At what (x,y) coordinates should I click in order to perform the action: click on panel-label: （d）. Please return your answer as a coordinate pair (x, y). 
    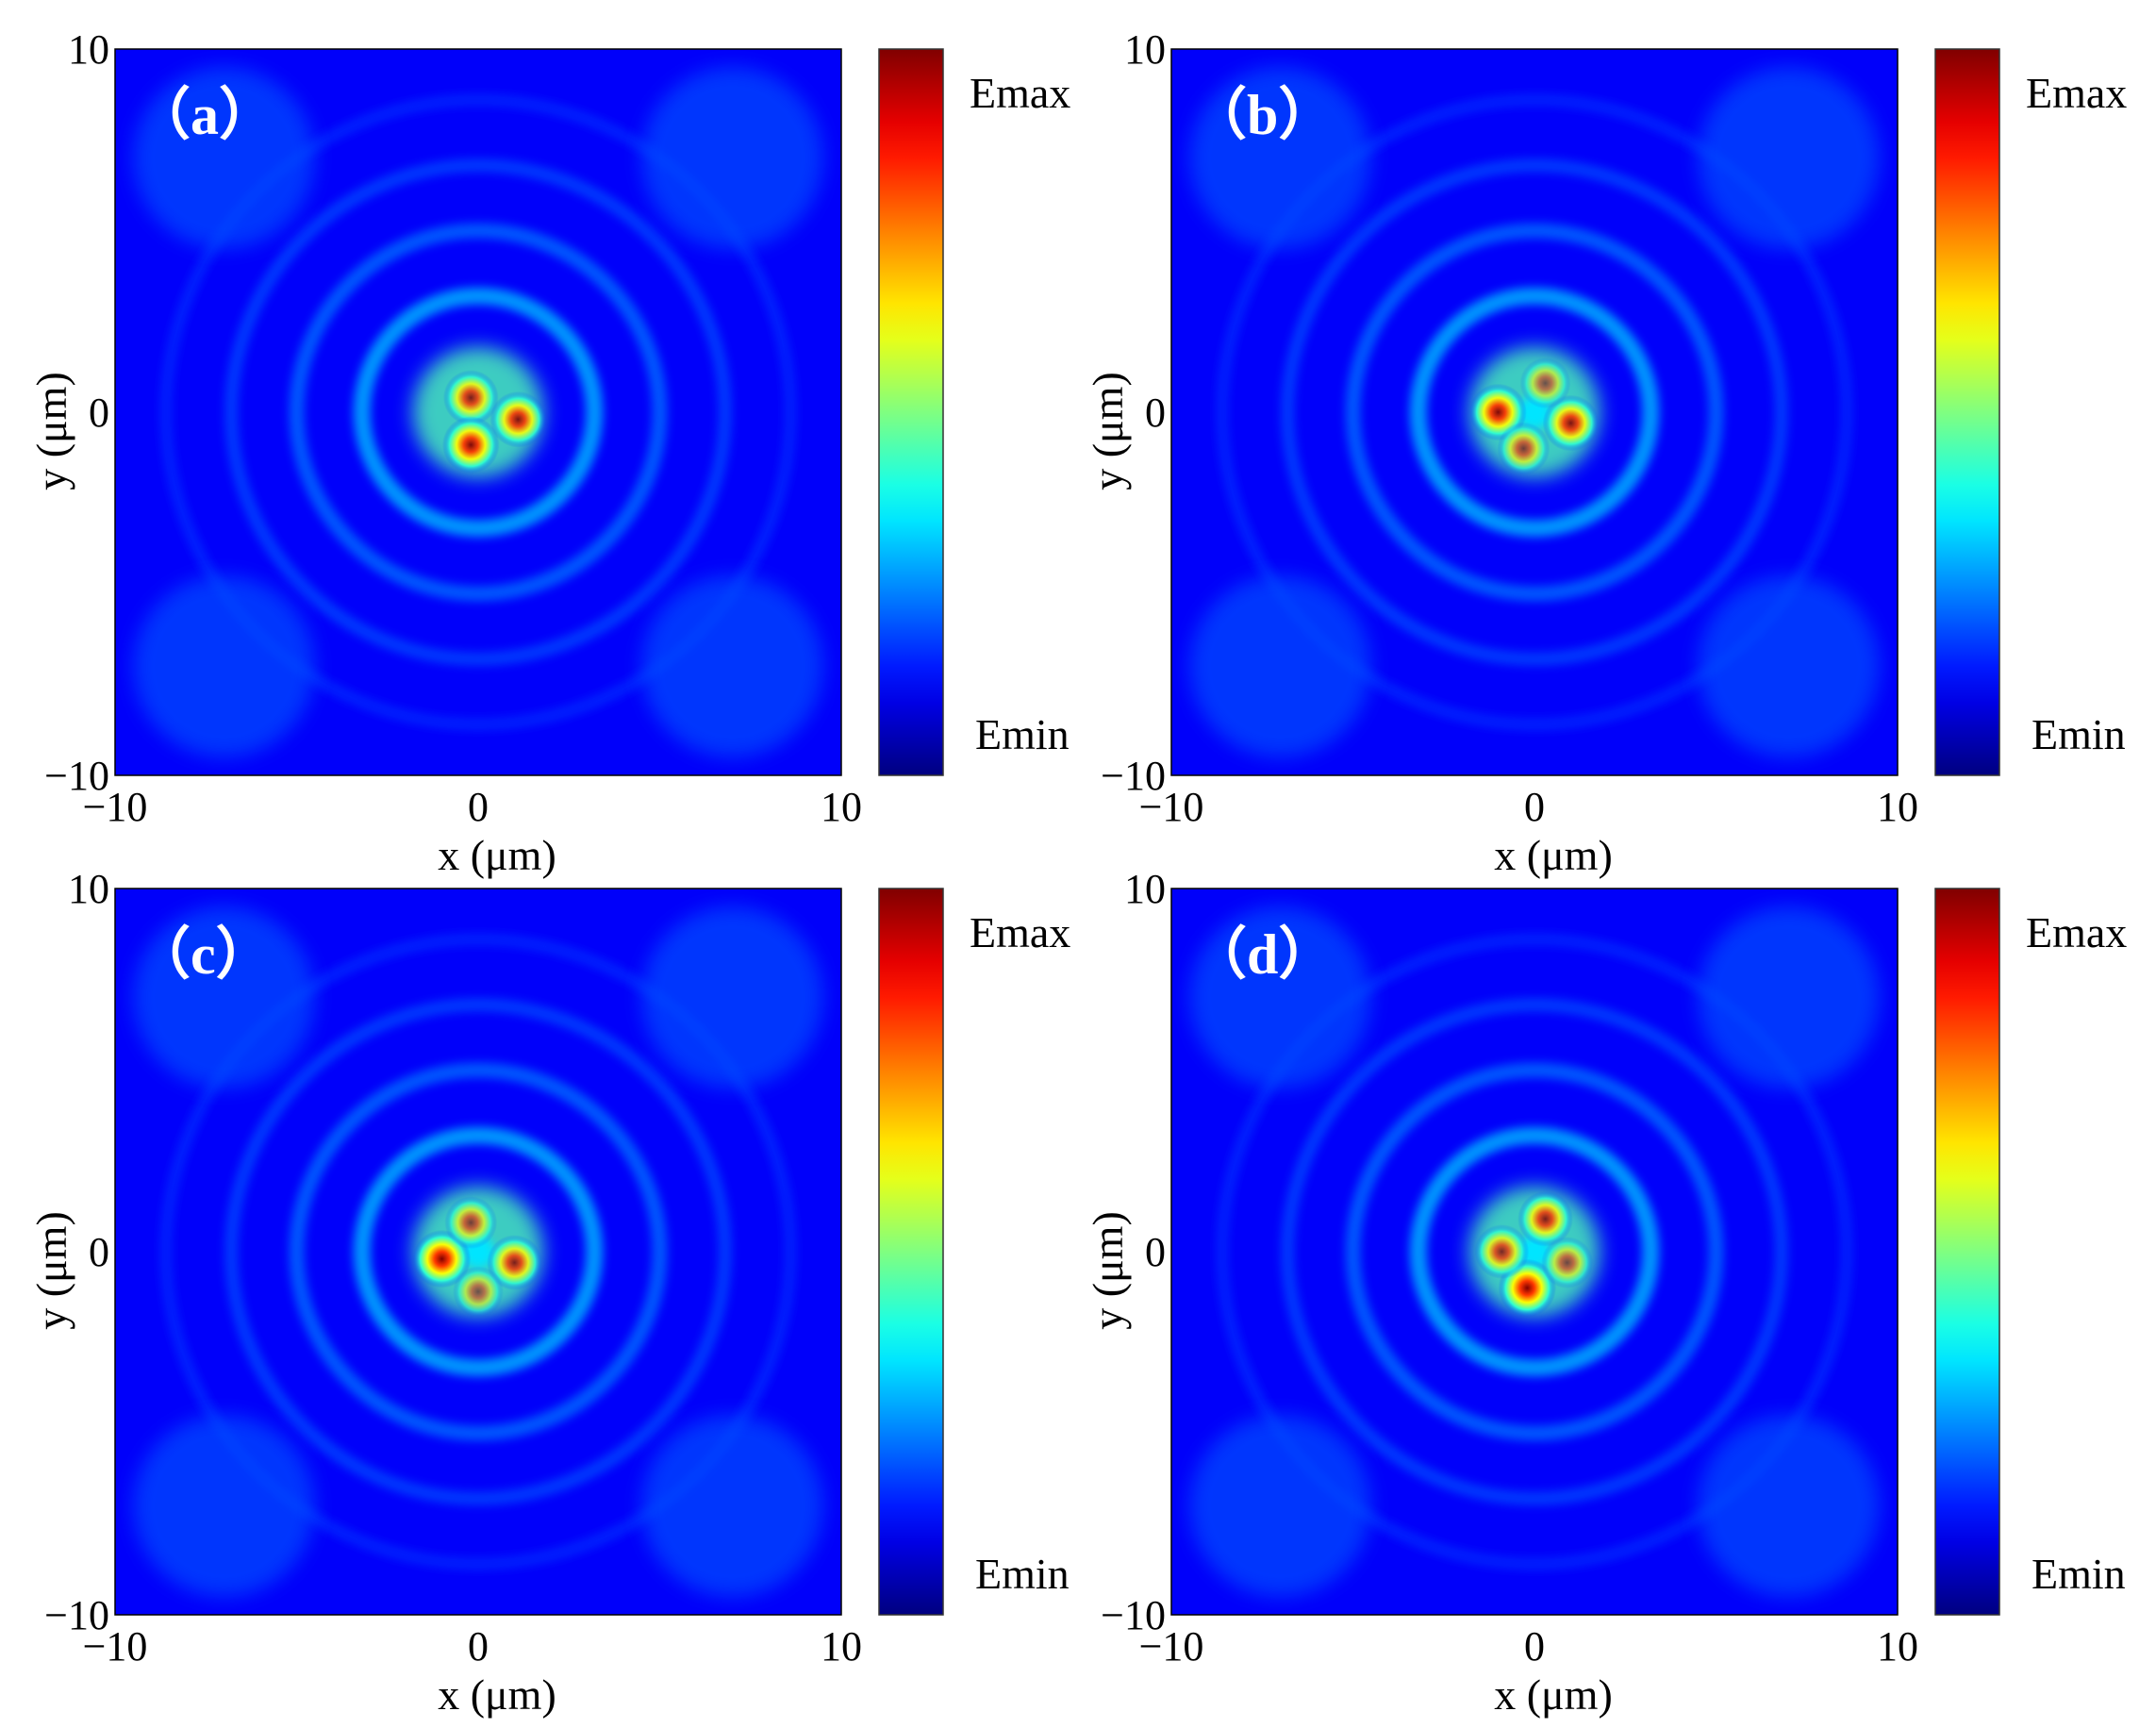
    Looking at the image, I should click on (1262, 954).